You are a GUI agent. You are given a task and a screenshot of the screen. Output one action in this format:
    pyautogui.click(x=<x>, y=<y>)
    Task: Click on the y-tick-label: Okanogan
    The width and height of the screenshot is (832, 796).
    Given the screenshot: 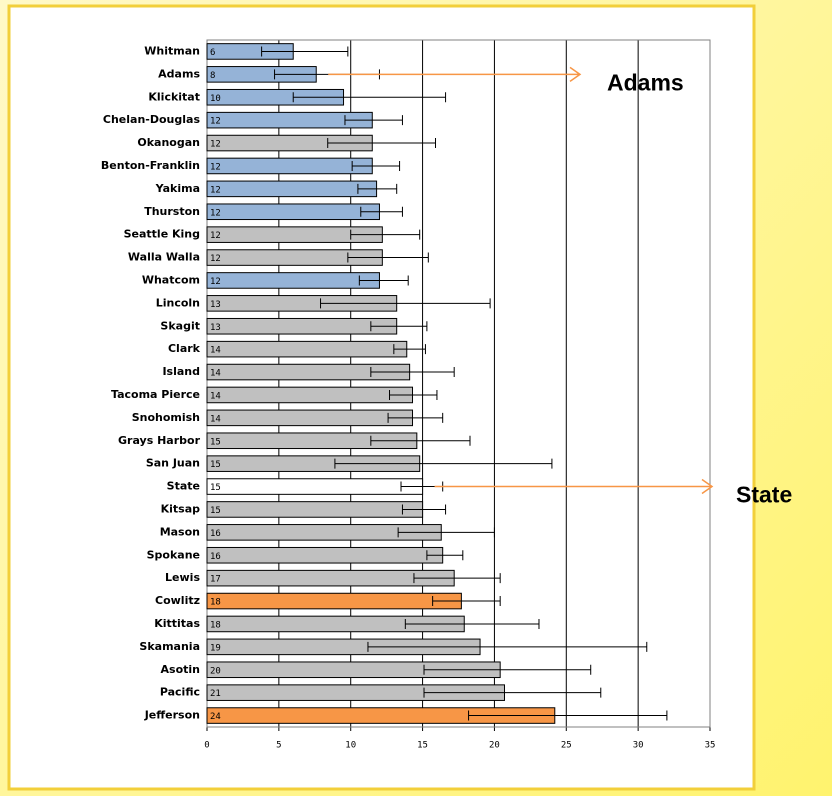 What is the action you would take?
    pyautogui.click(x=168, y=142)
    